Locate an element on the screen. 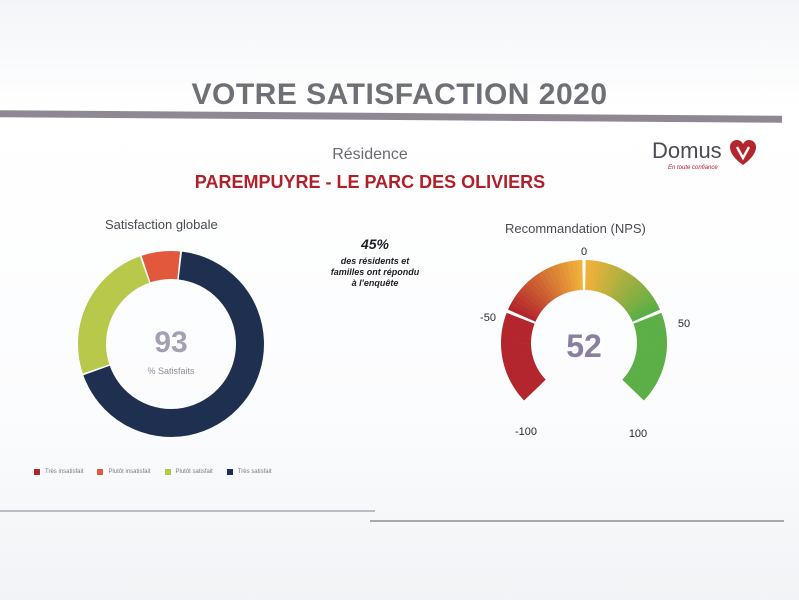  satisfaction-title: Satisfaction globale is located at coordinates (161, 224).